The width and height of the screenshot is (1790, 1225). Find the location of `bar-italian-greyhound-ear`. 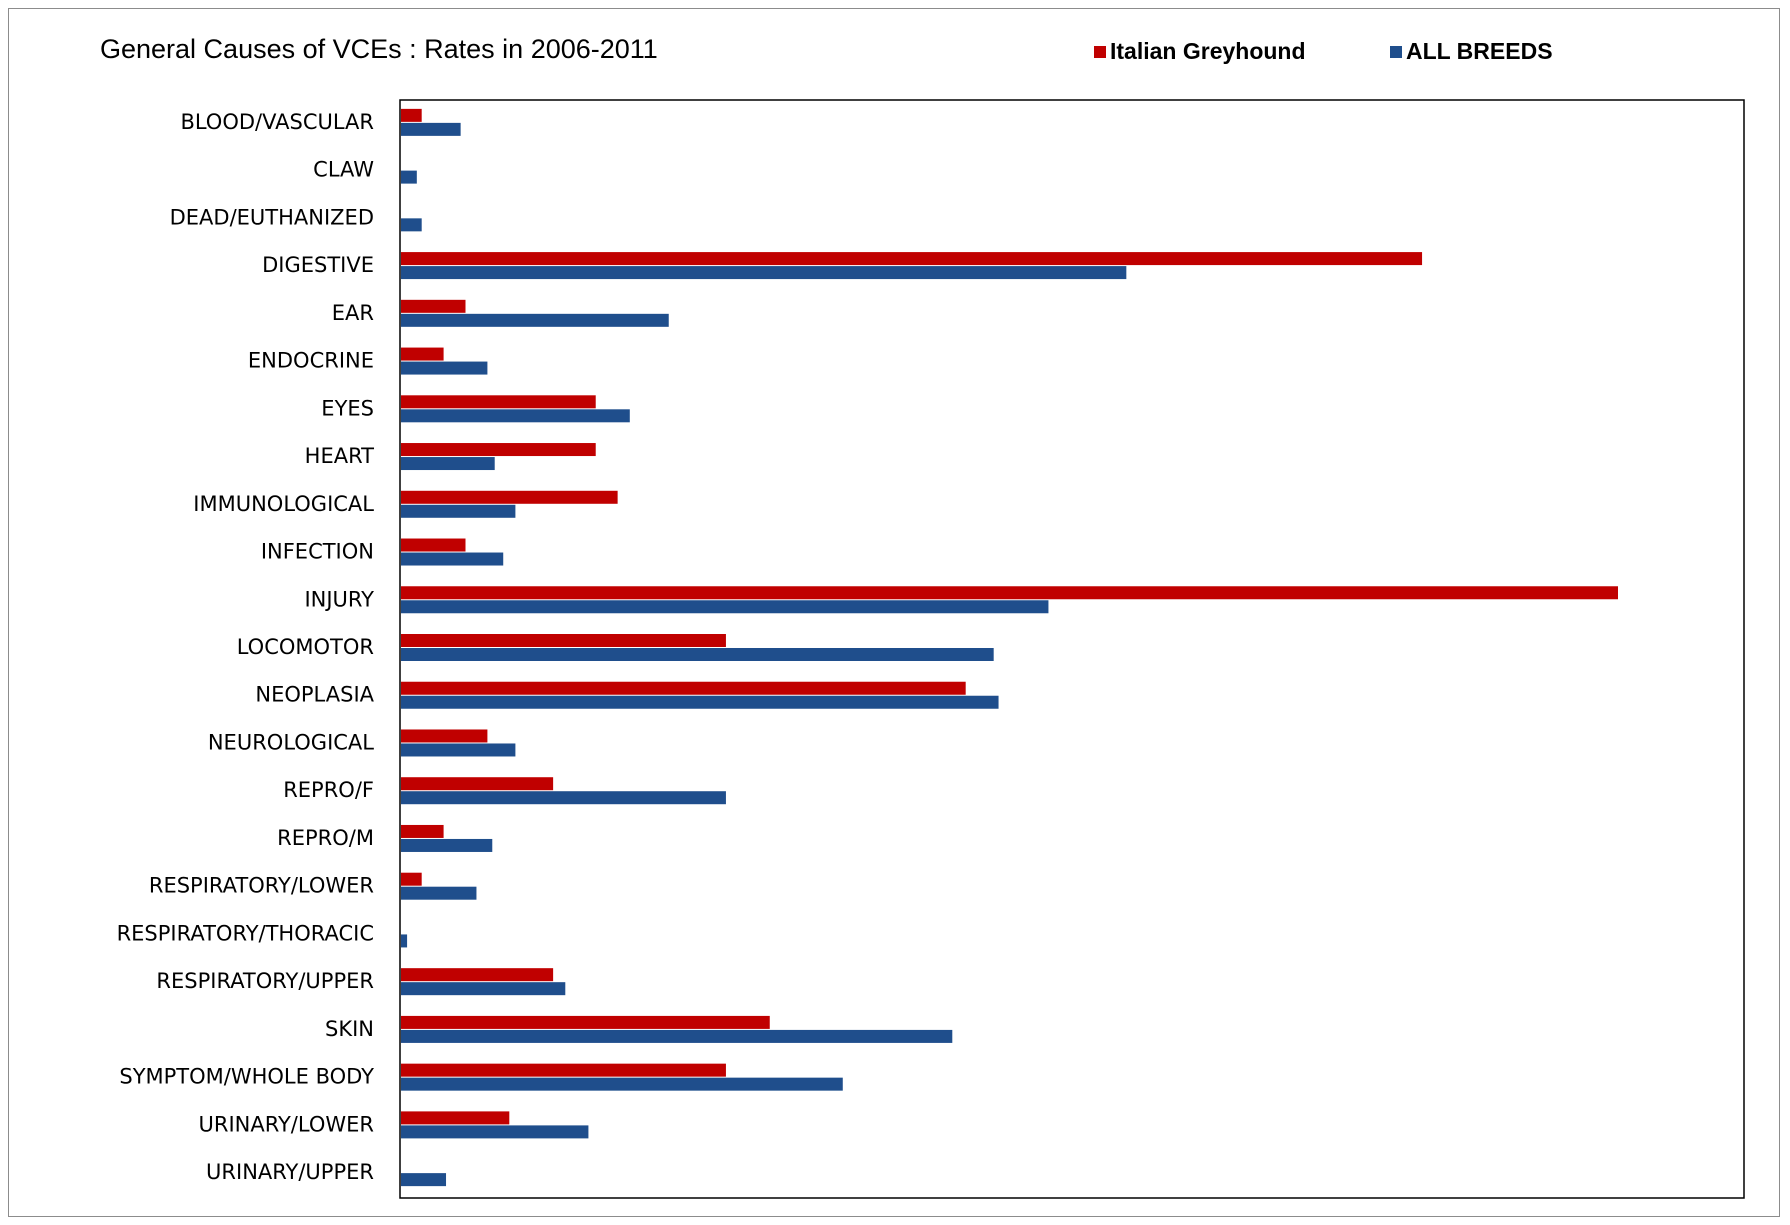

bar-italian-greyhound-ear is located at coordinates (433, 306).